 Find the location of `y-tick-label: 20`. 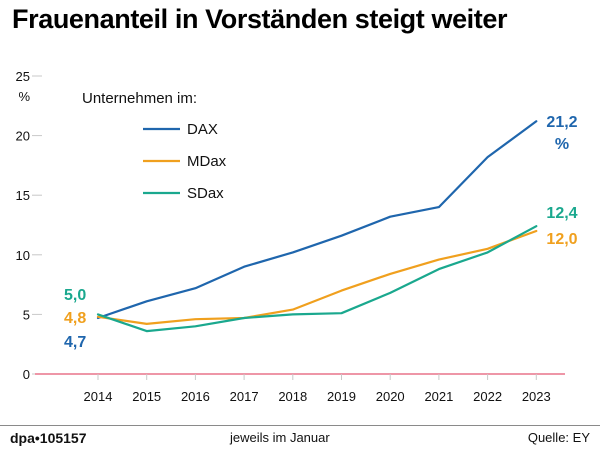

y-tick-label: 20 is located at coordinates (23, 136).